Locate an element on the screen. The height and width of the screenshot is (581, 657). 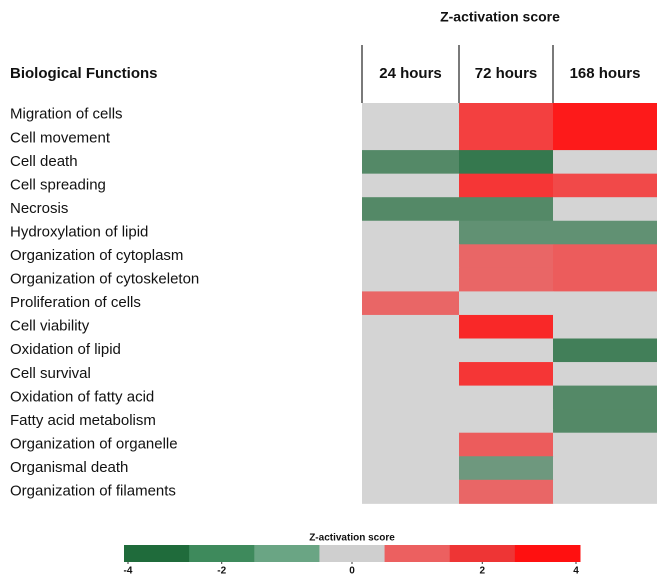
legend-tick-label: -4 is located at coordinates (128, 571).